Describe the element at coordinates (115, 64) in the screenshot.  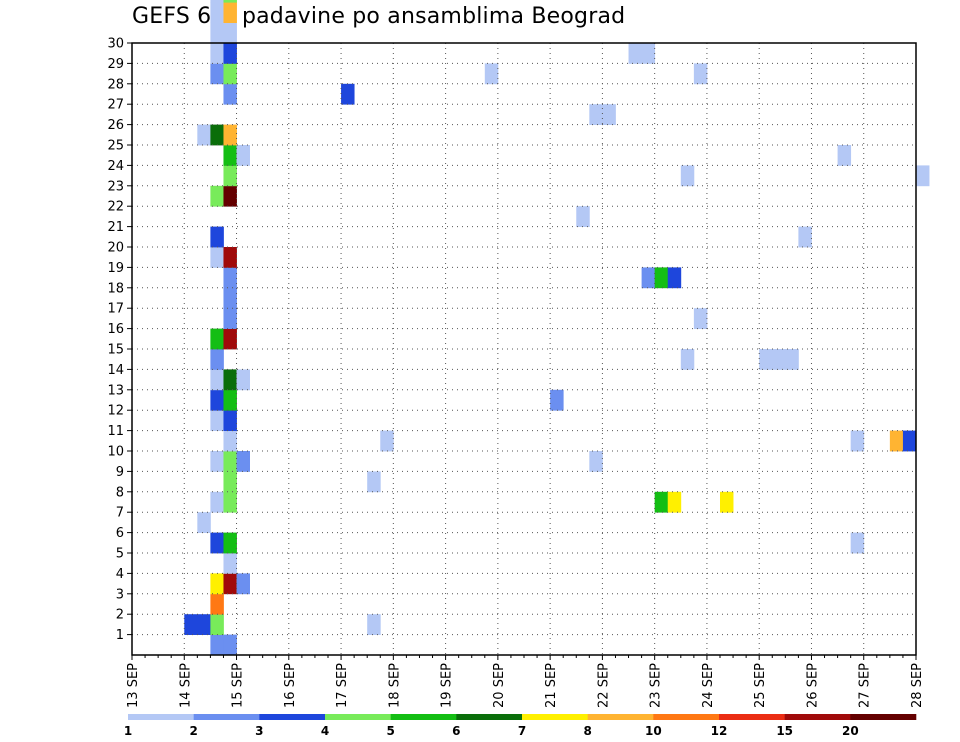
I see `y-tick-label: 29` at that location.